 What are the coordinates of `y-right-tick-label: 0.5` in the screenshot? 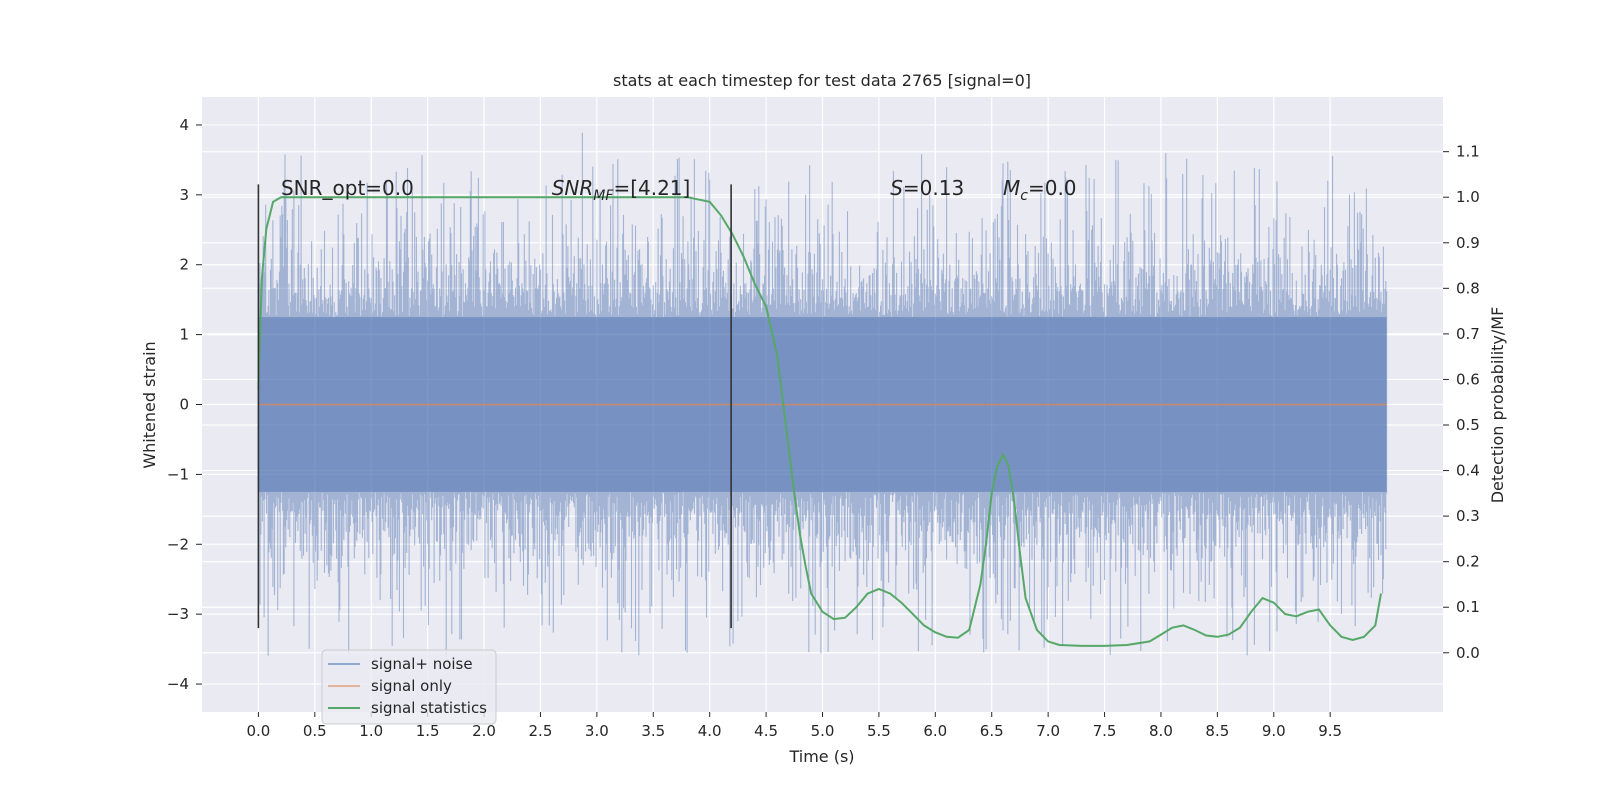 It's located at (1468, 425).